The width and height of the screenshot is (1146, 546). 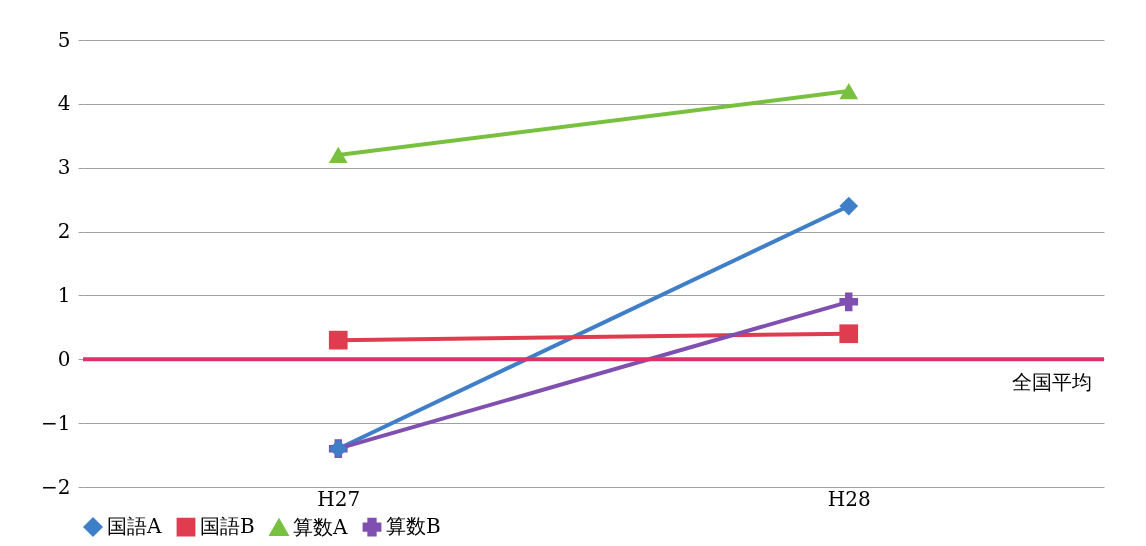 What do you see at coordinates (849, 498) in the screenshot?
I see `x-tick-label: H28` at bounding box center [849, 498].